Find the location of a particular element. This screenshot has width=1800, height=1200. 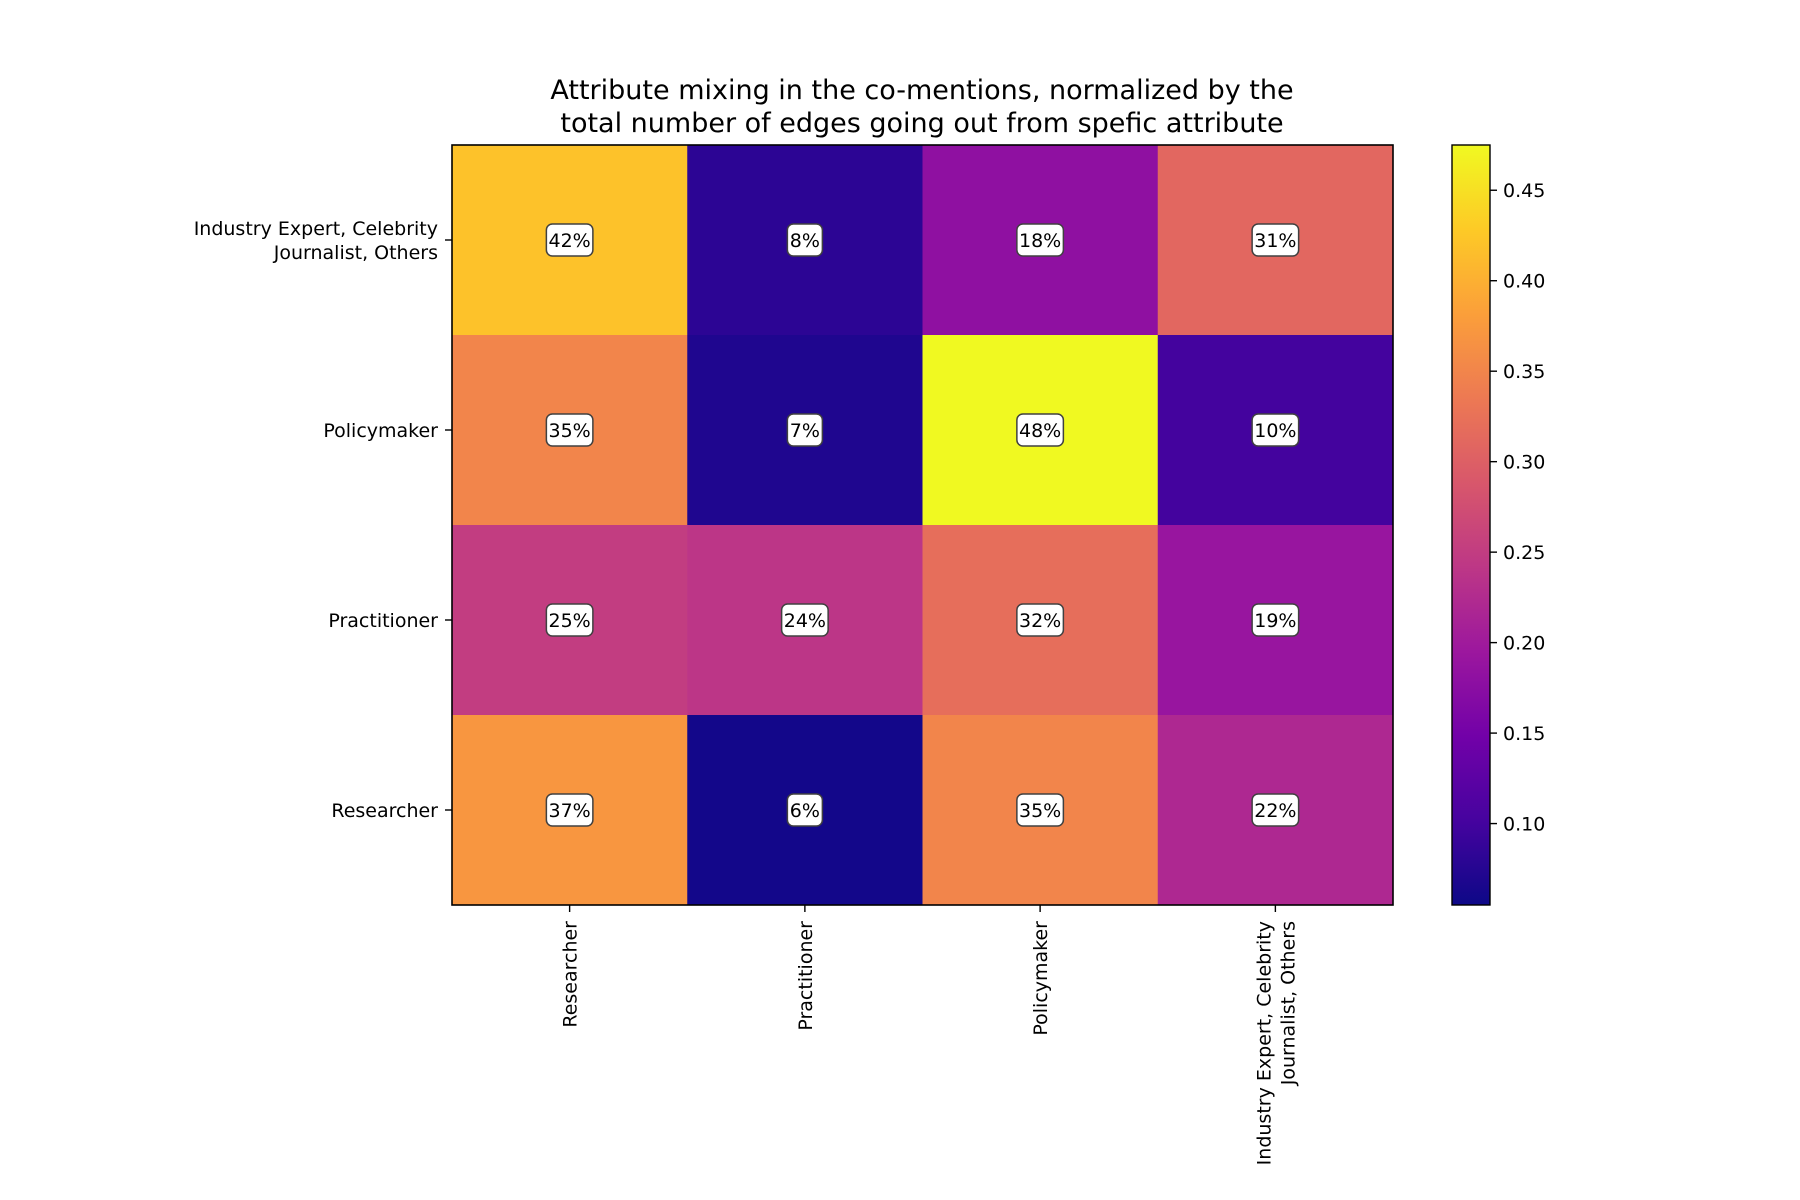

cell-value-label: 19% is located at coordinates (1275, 621).